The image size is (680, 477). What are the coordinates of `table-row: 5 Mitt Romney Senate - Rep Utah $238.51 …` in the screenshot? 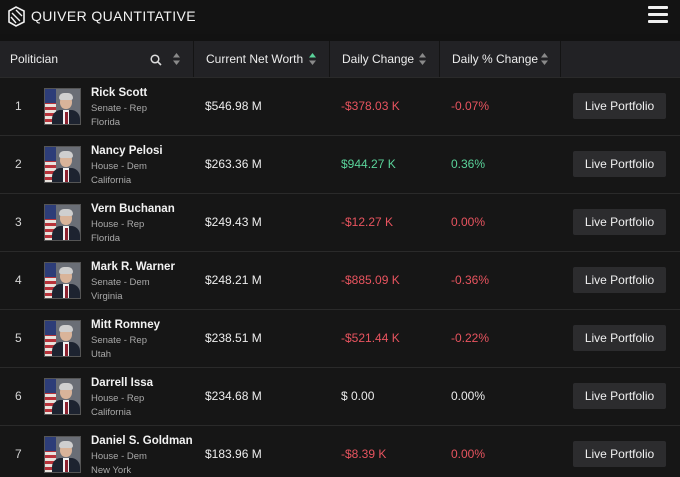 It's located at (340, 338).